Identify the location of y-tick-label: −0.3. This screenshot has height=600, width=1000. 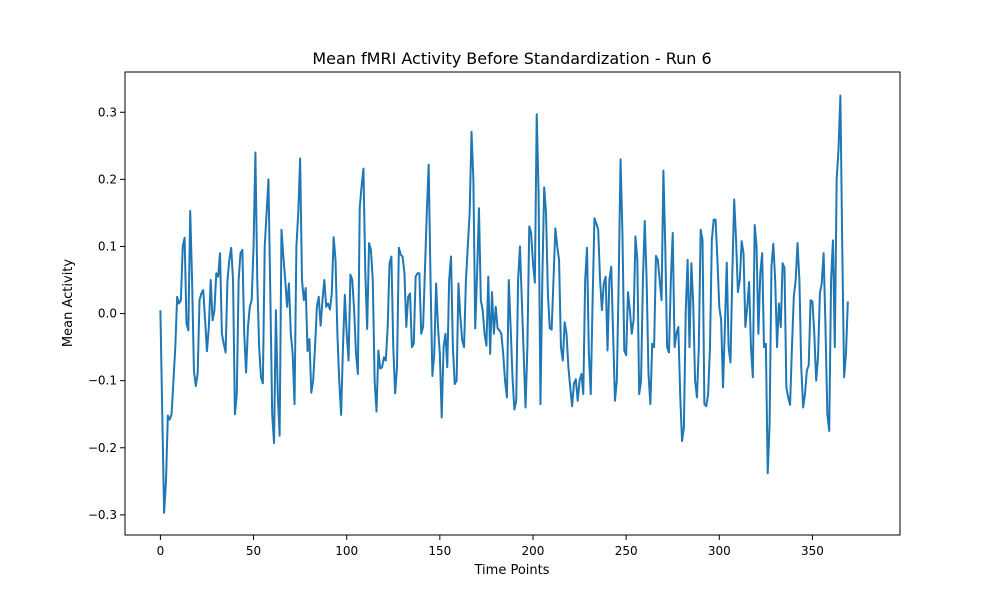
(102, 515).